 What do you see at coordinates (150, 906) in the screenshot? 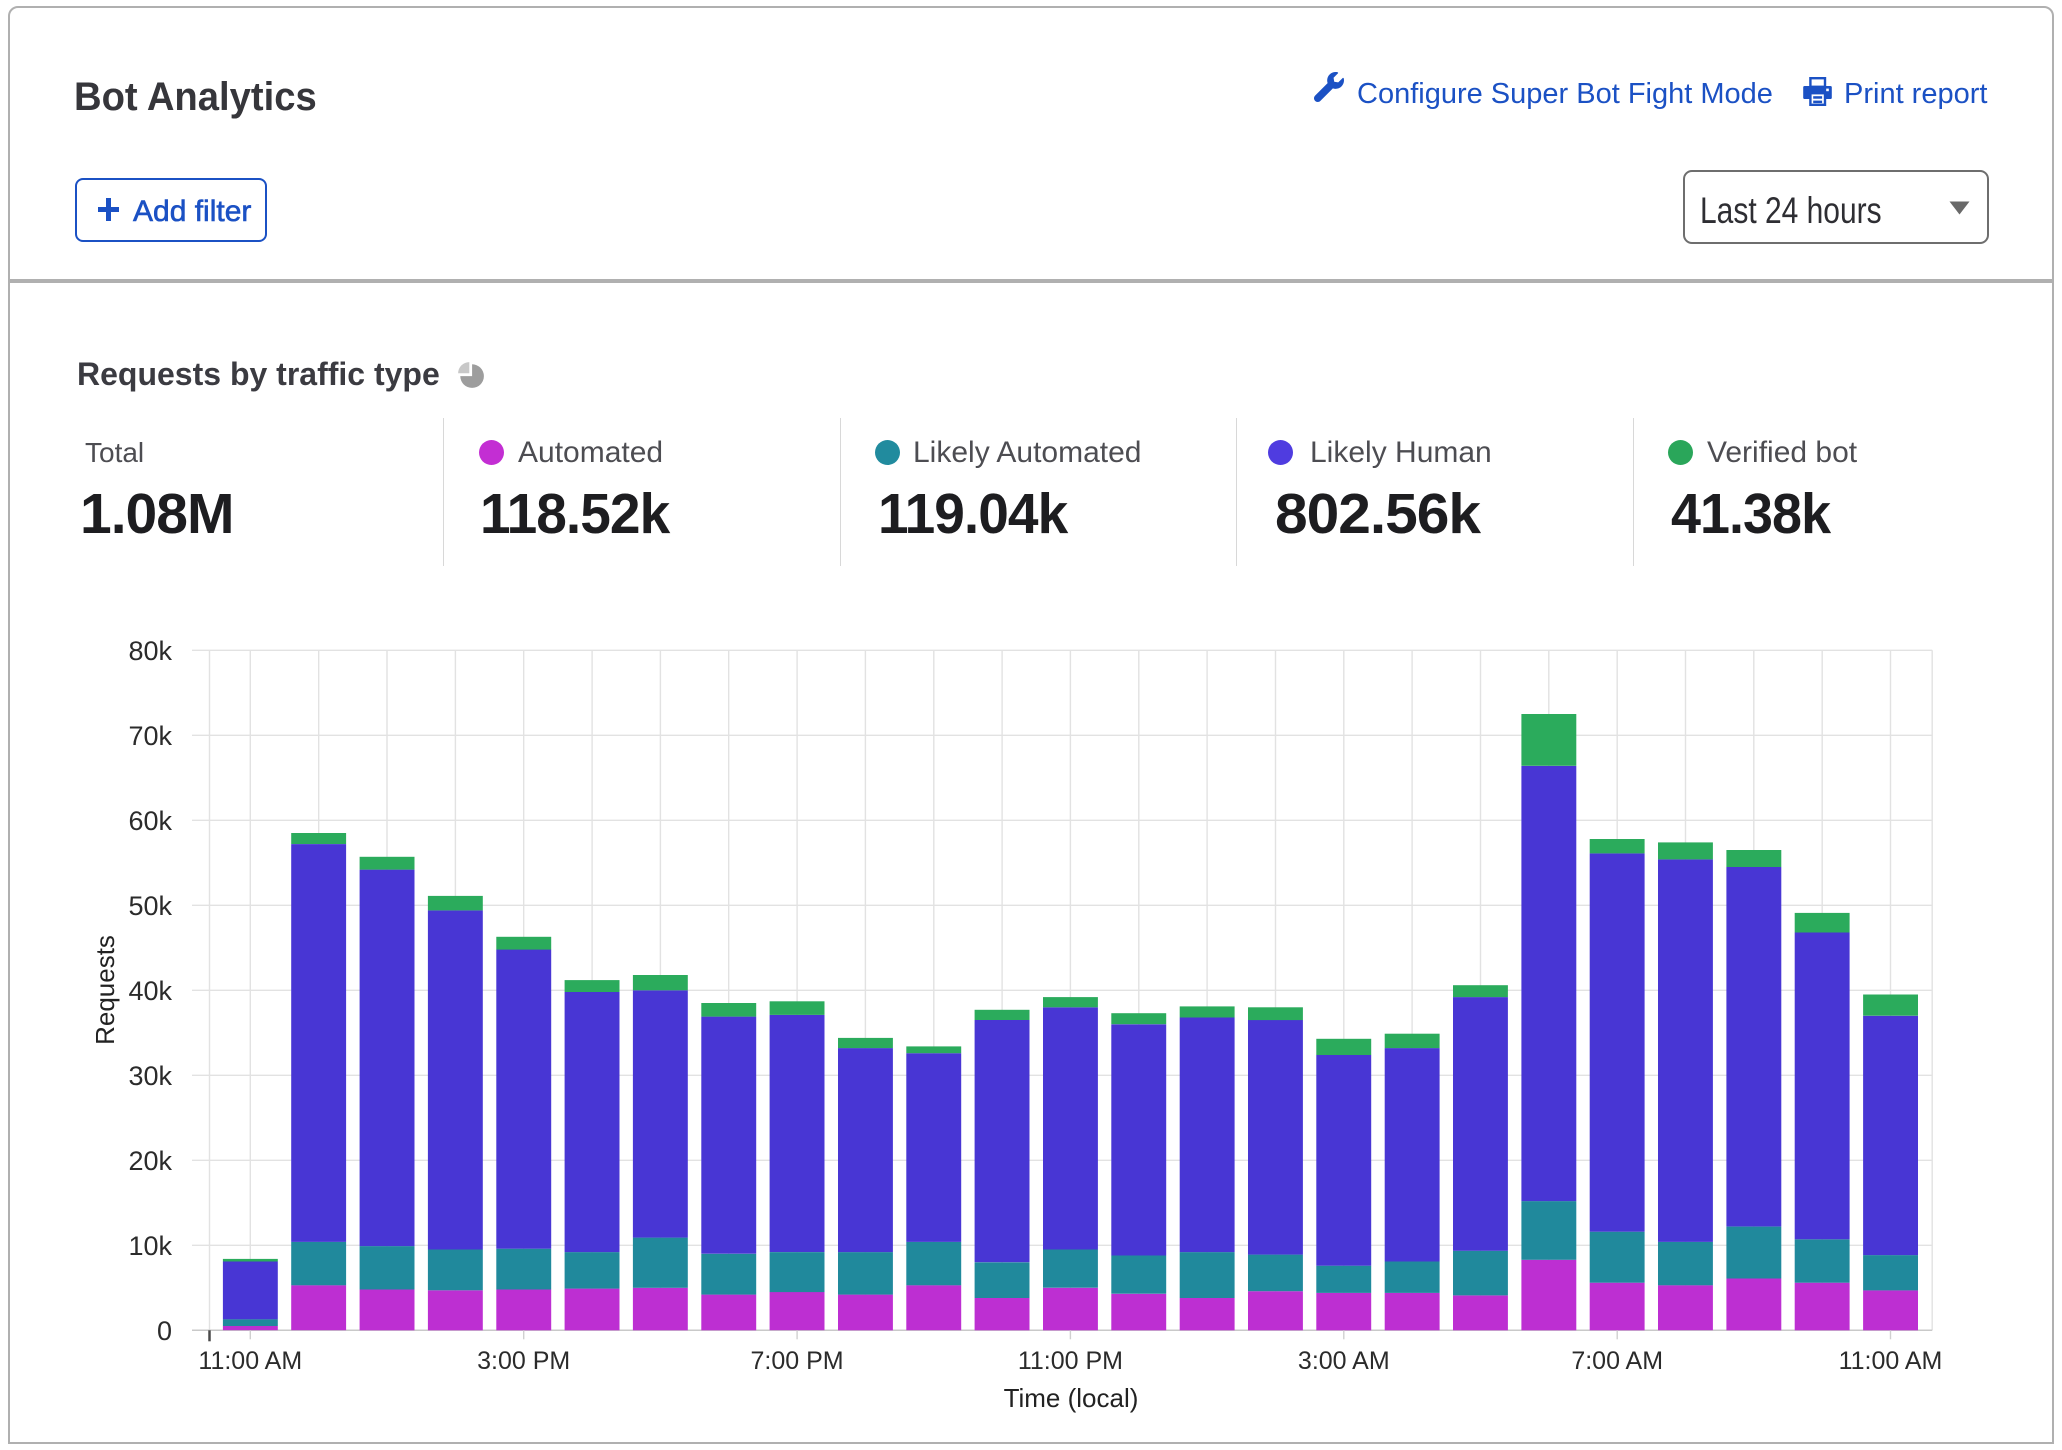
I see `svg-text: 50k` at bounding box center [150, 906].